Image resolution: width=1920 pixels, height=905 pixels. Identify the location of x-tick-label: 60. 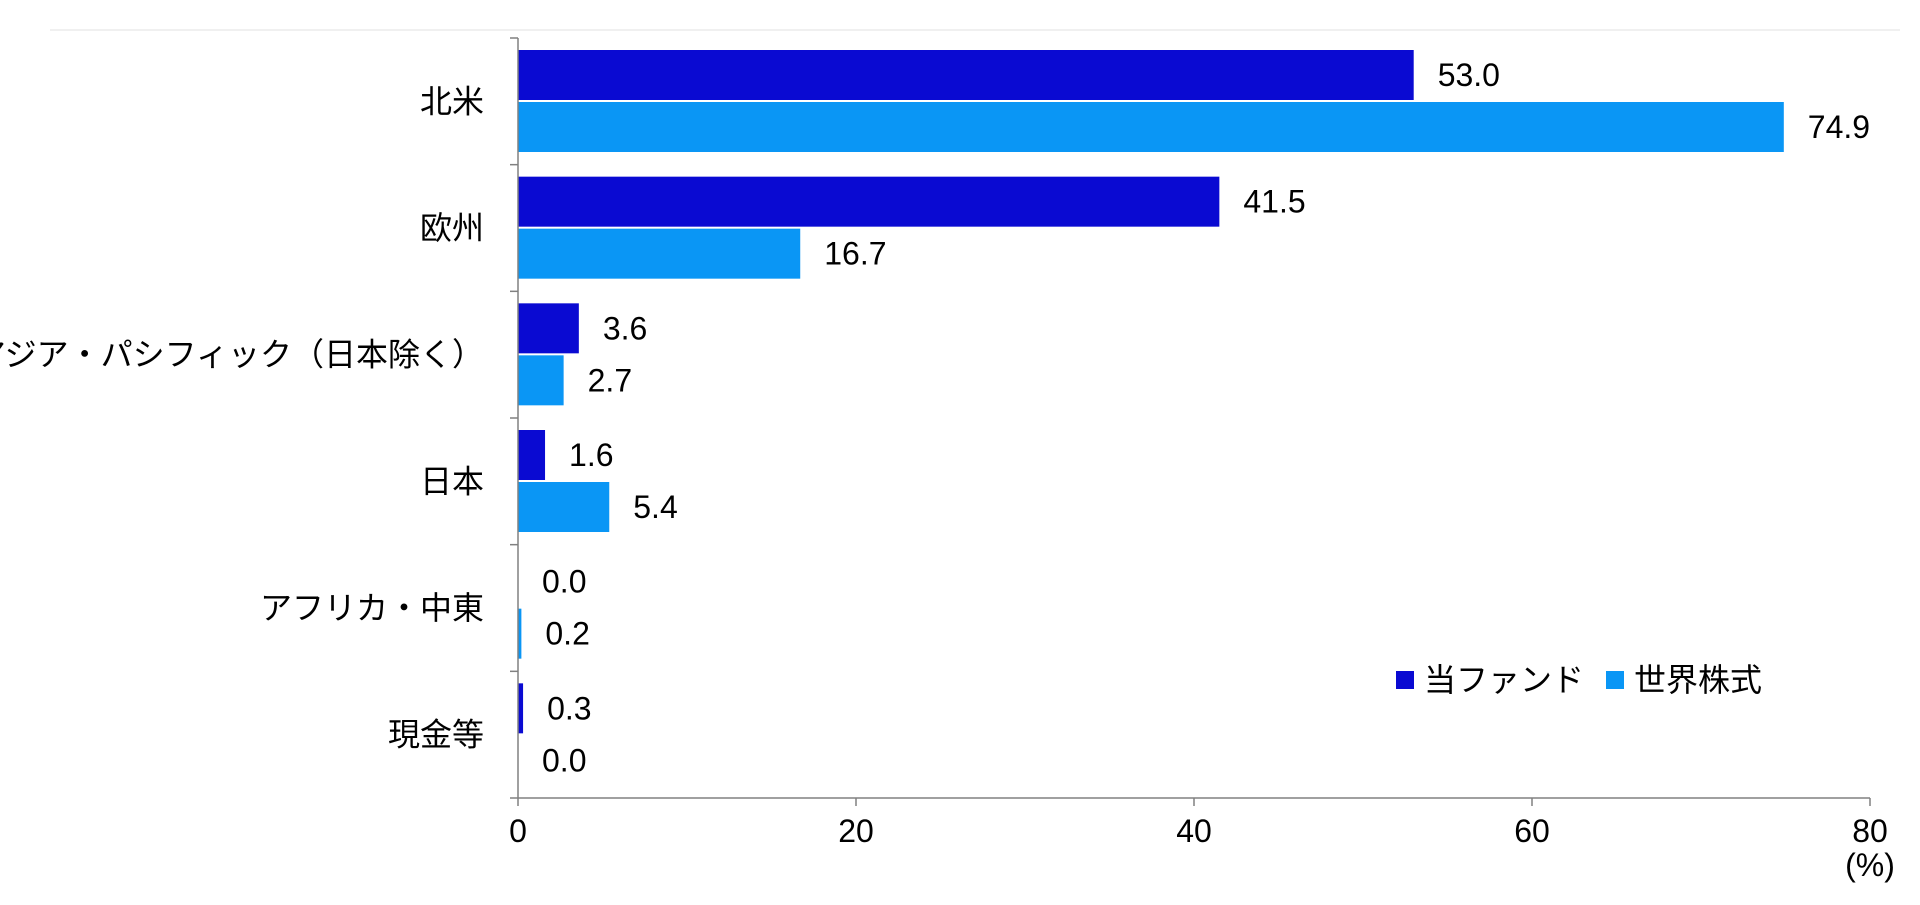
(1532, 831).